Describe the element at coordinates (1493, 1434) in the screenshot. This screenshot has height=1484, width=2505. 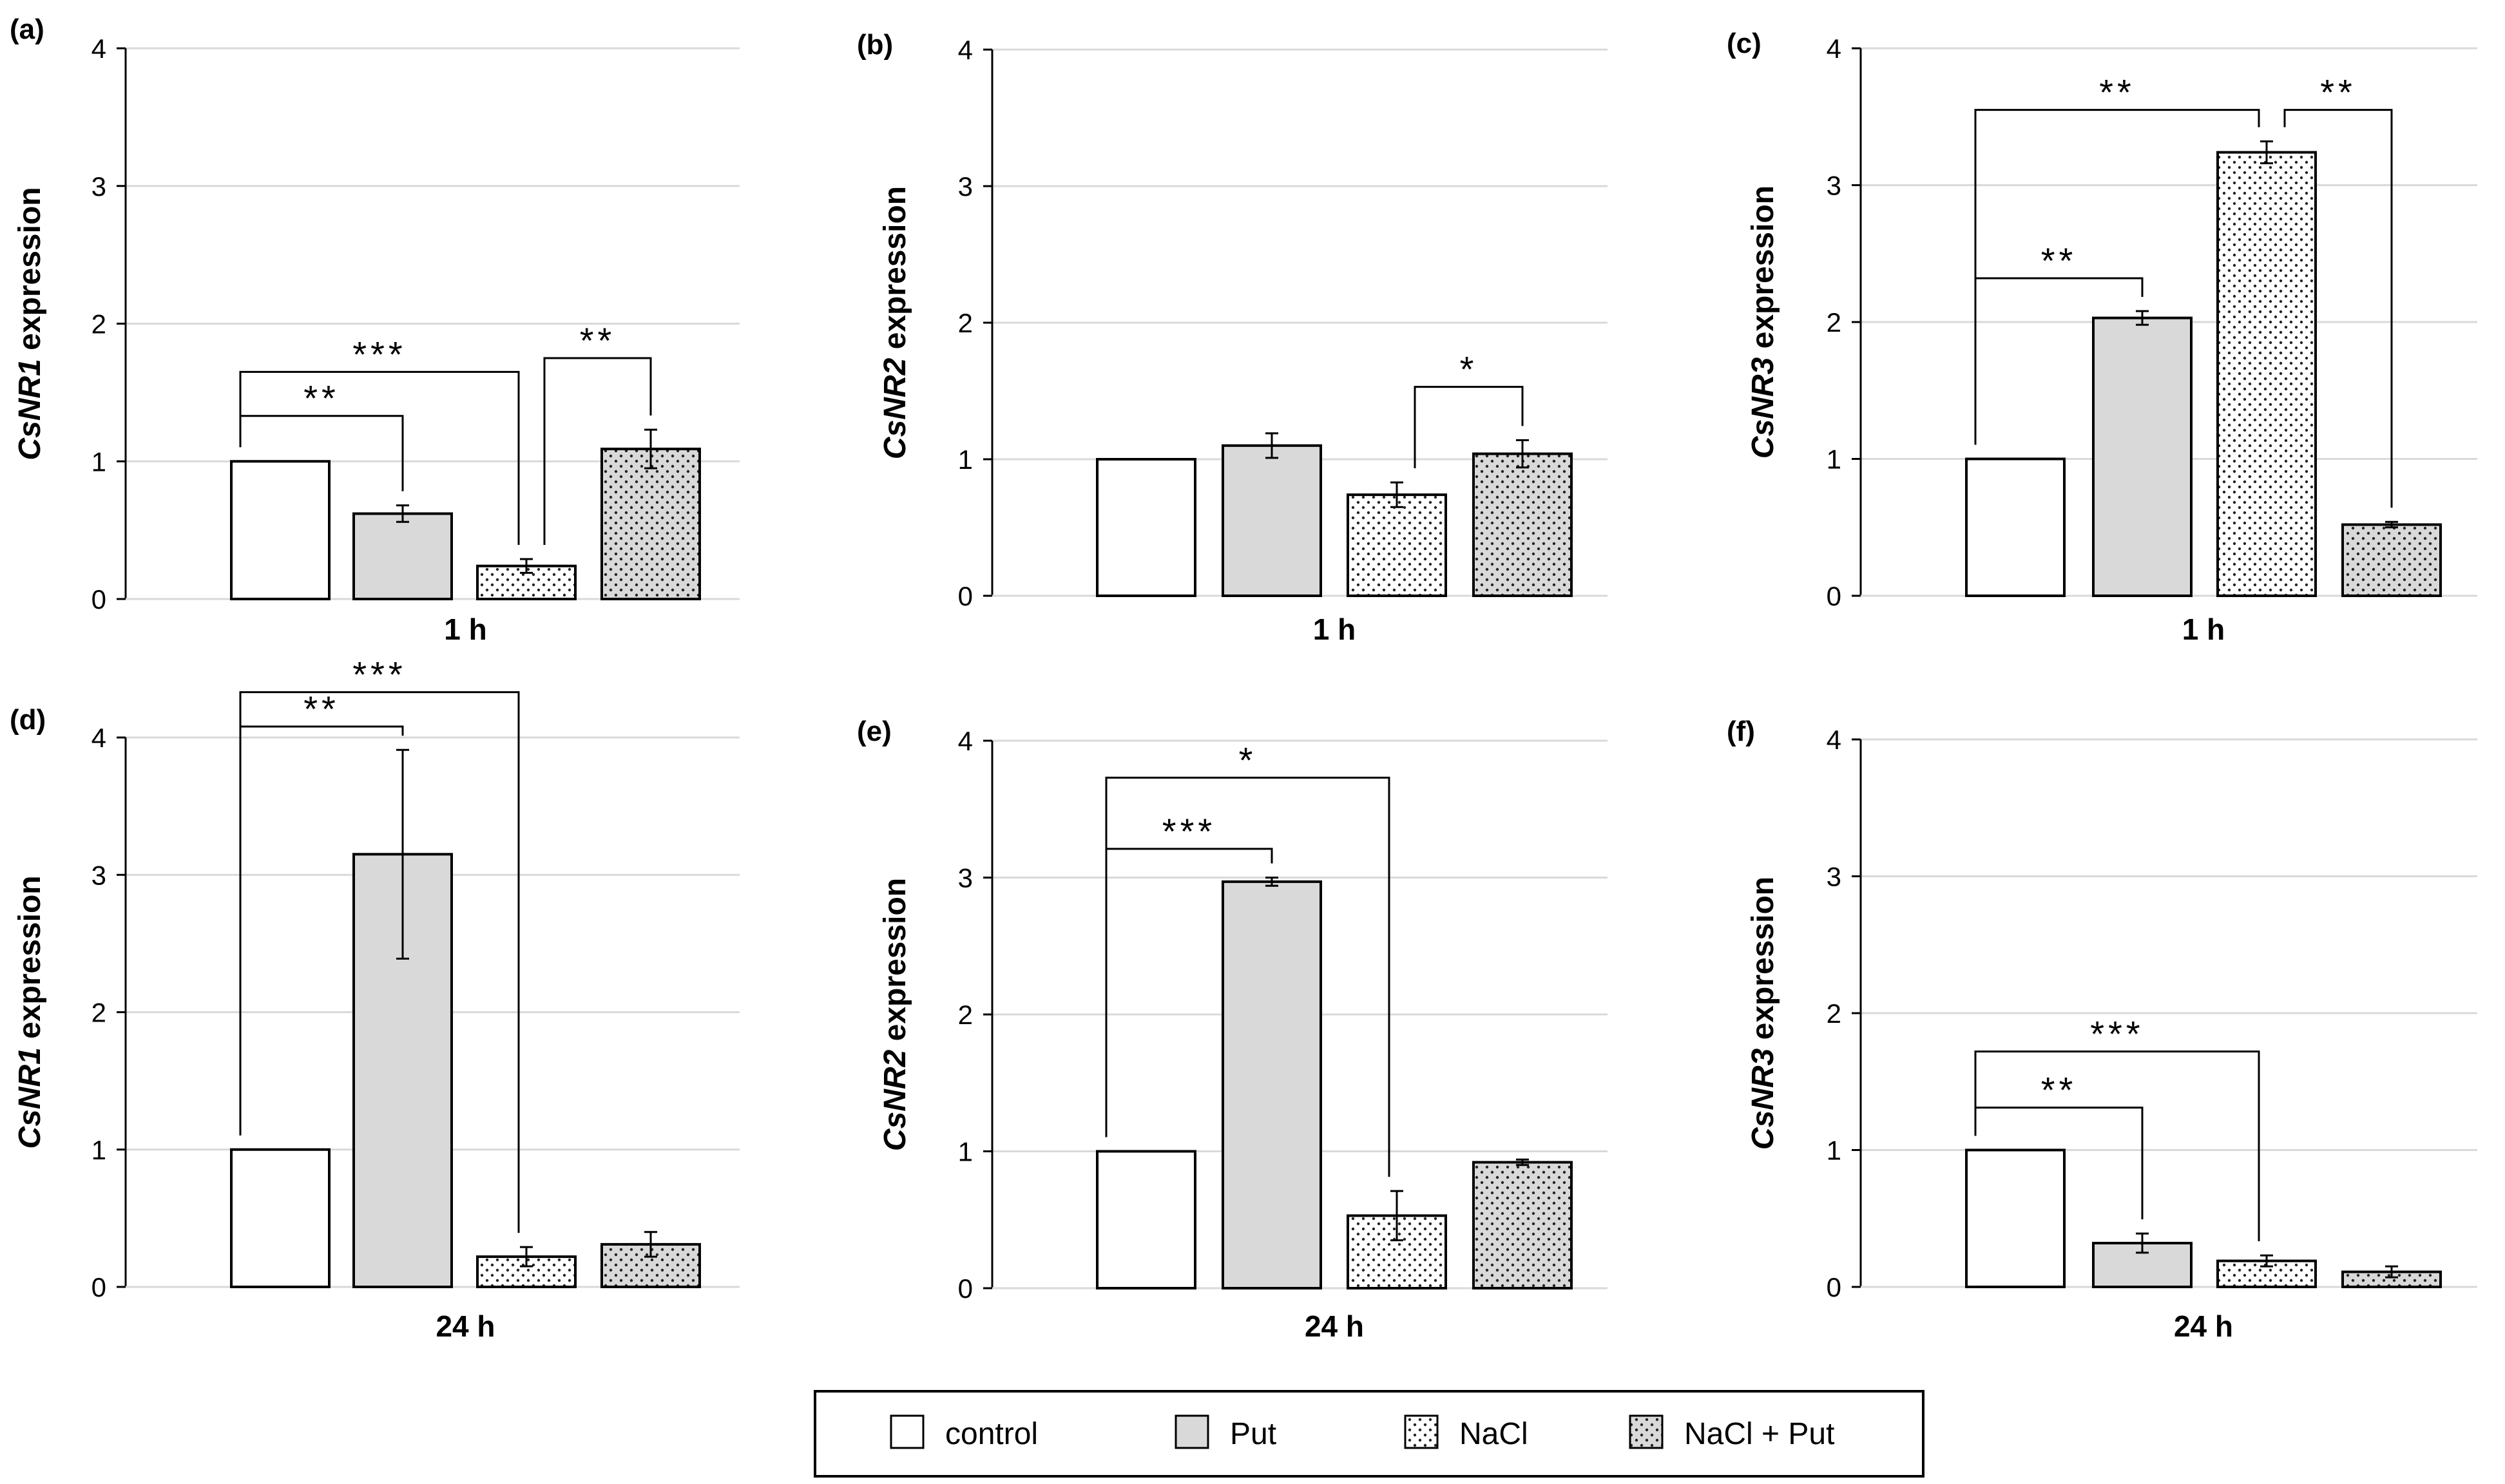
I see `legend-label-2: NaCl` at that location.